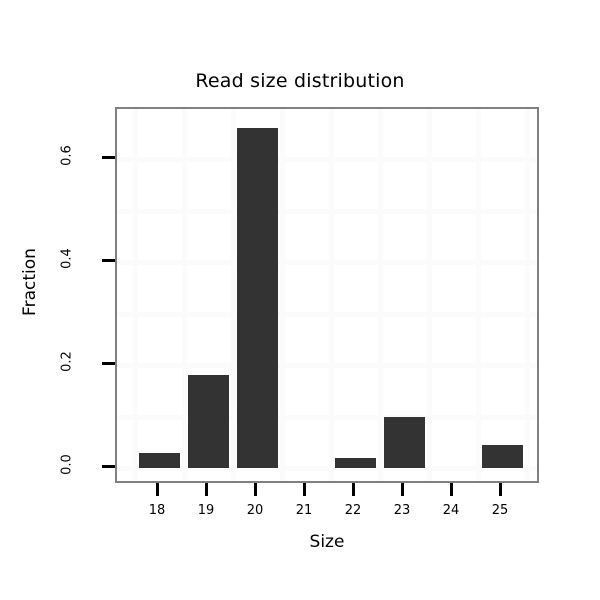  I want to click on x-tick-label: 18, so click(157, 510).